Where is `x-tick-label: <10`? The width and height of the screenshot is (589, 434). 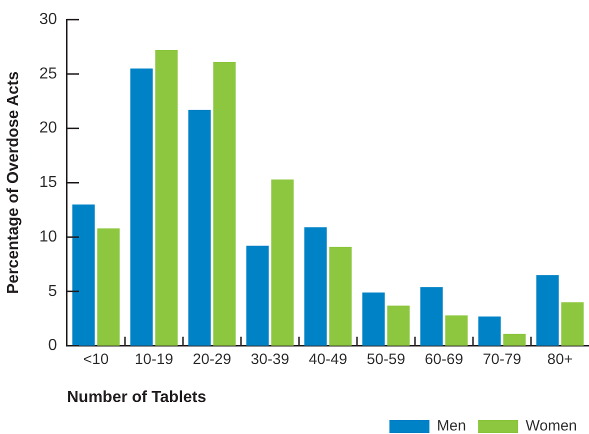
x-tick-label: <10 is located at coordinates (96, 359).